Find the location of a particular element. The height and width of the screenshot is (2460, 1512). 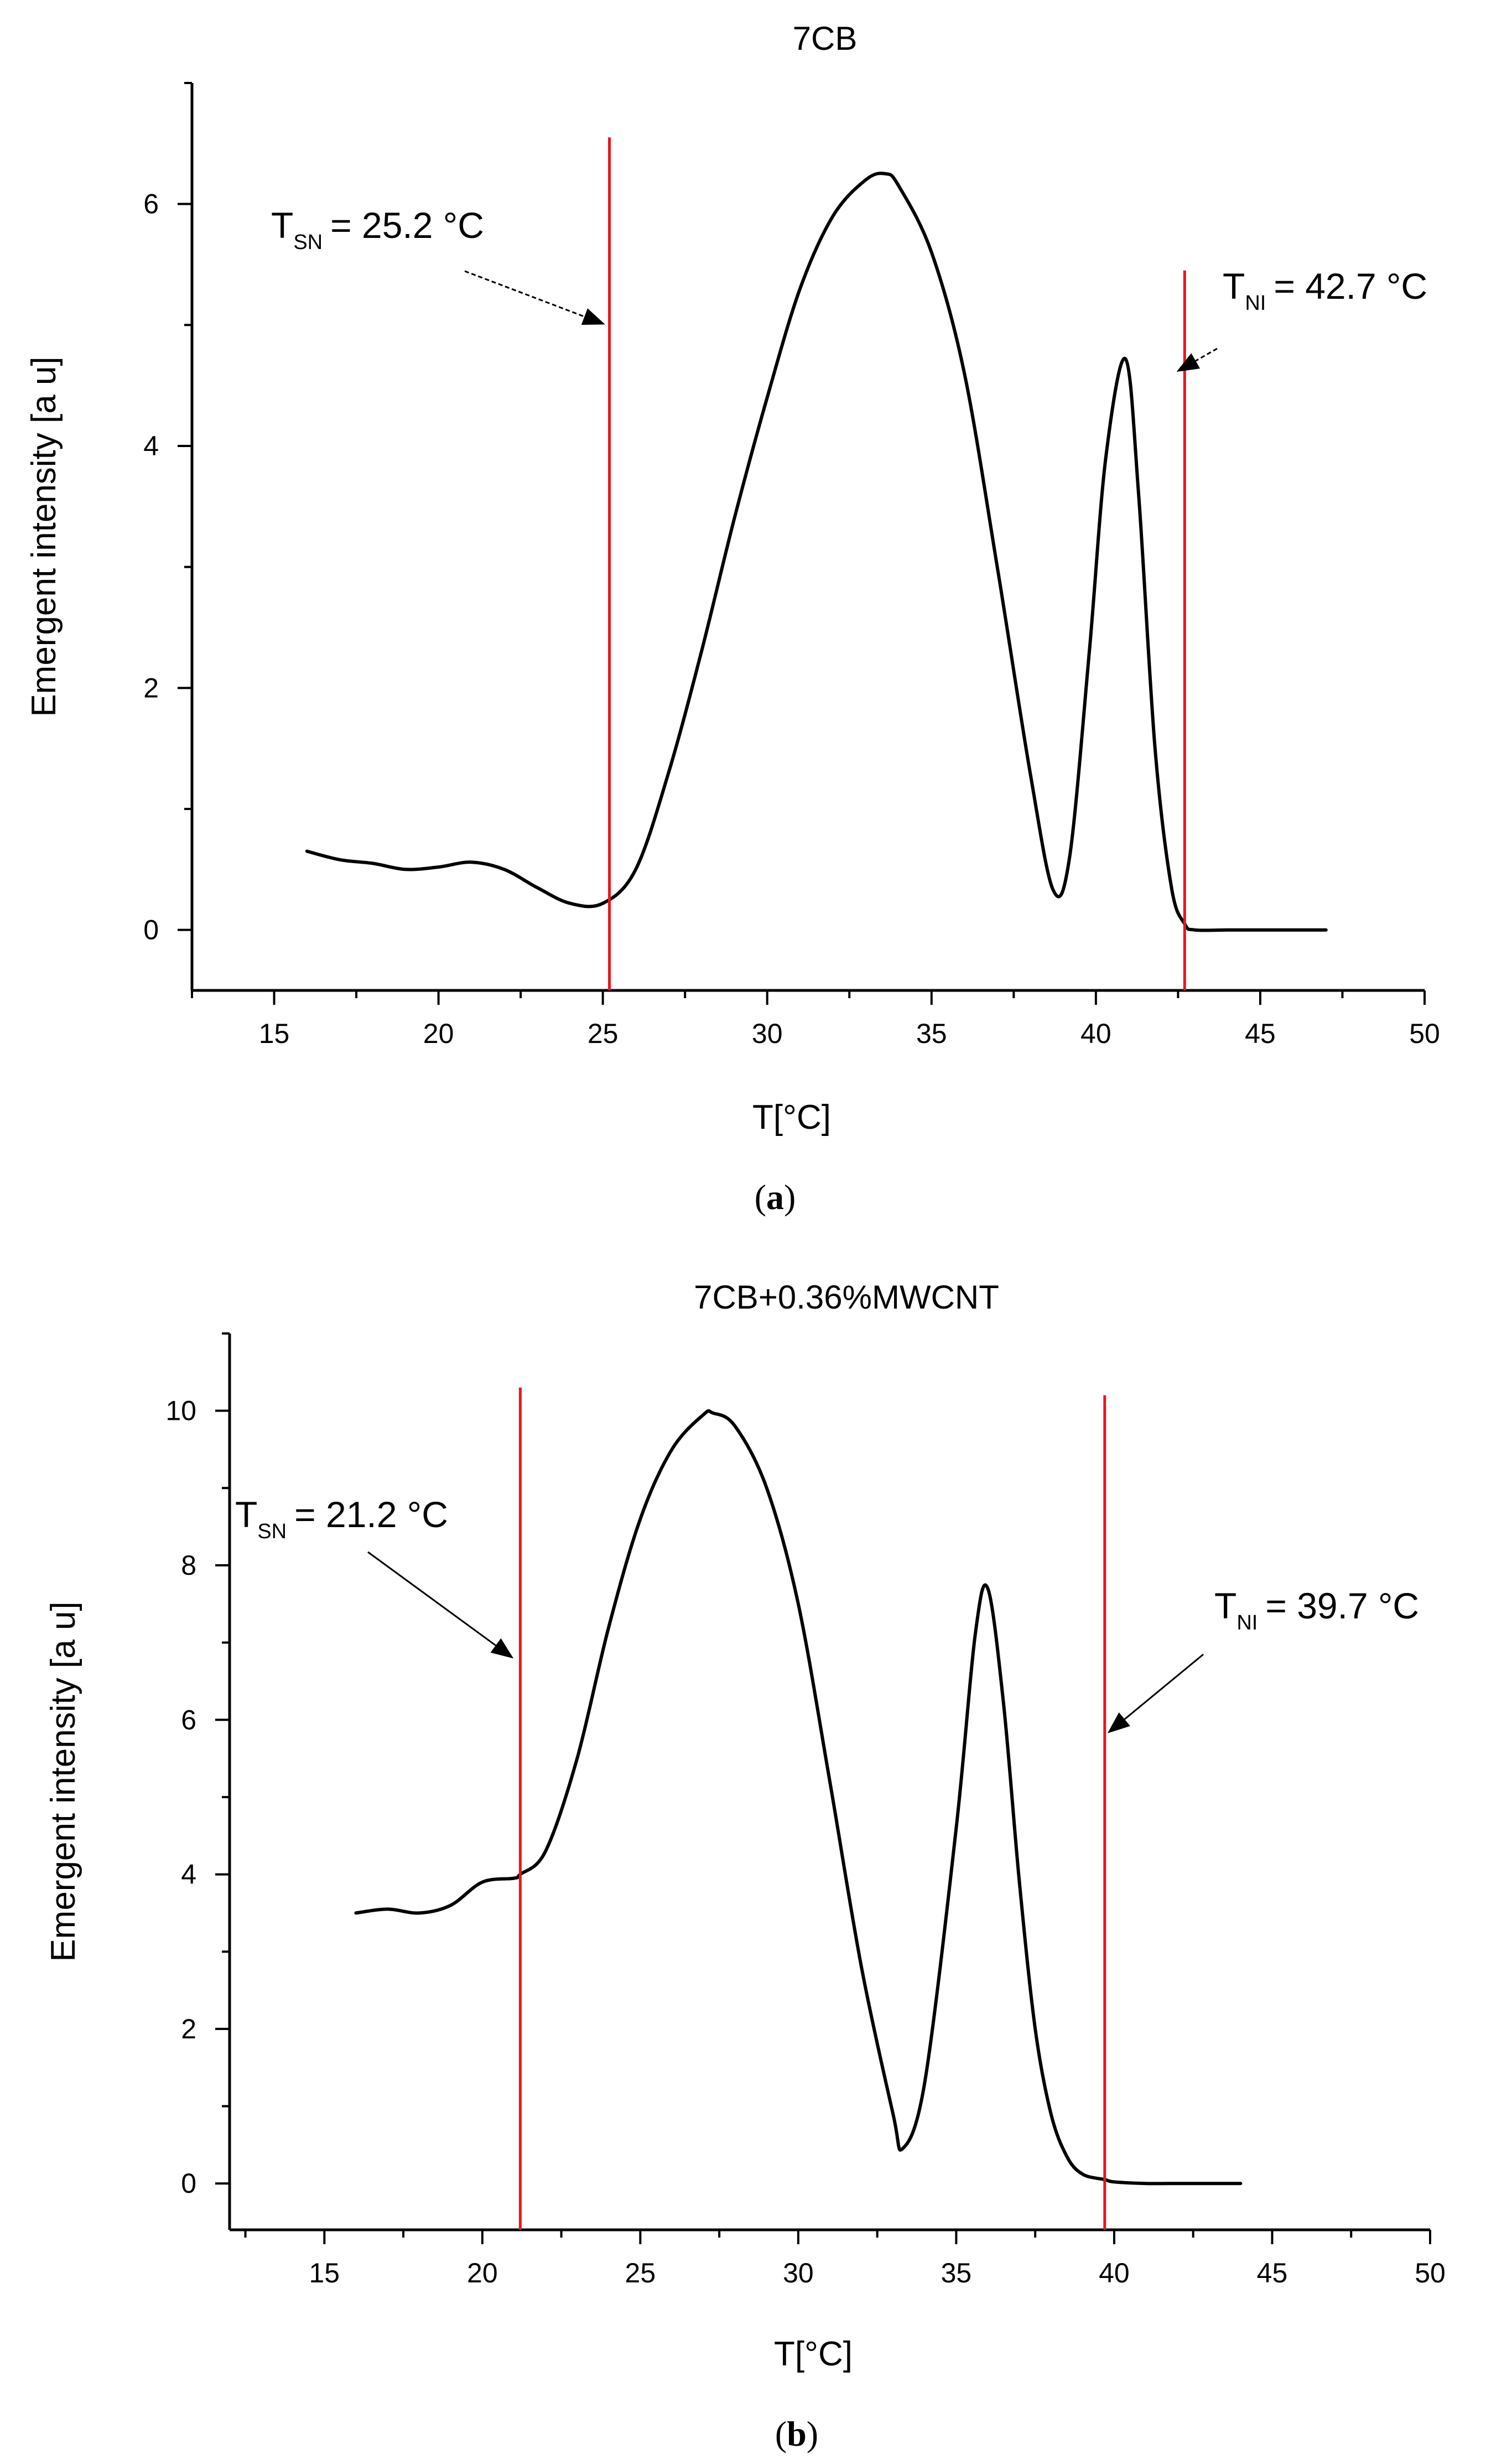

annotation-value: = 21.2 °C is located at coordinates (371, 1514).